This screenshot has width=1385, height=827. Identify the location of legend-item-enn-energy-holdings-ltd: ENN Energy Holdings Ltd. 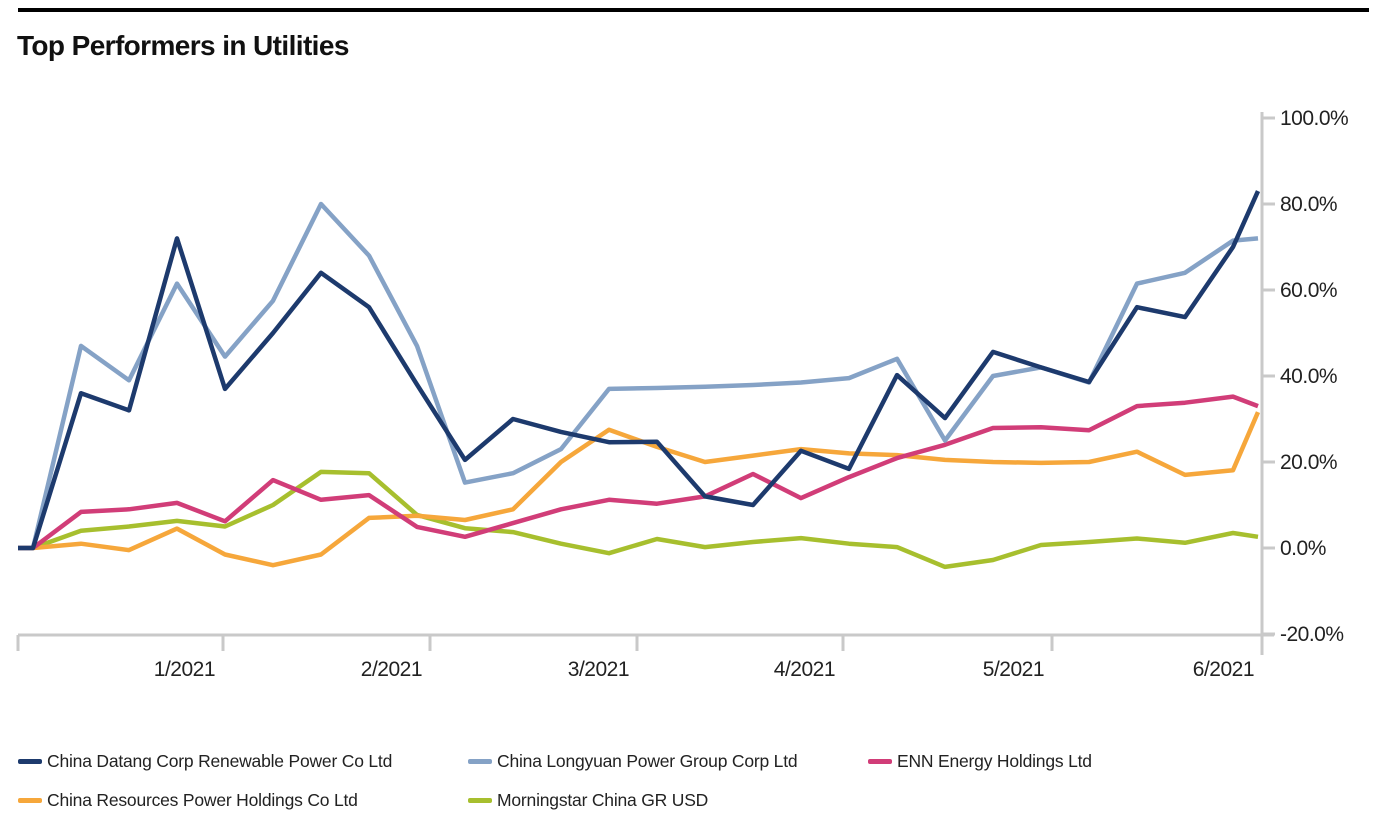
(980, 761).